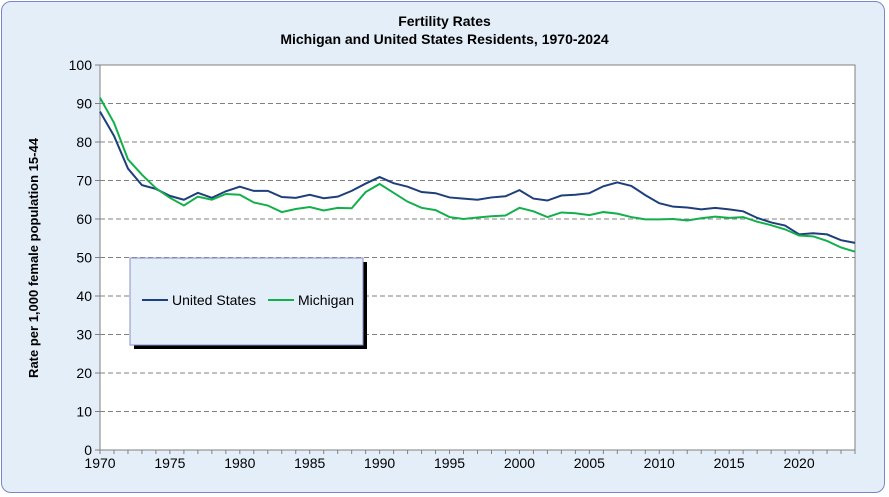 The height and width of the screenshot is (497, 889). Describe the element at coordinates (214, 300) in the screenshot. I see `legend-label-us: United States` at that location.